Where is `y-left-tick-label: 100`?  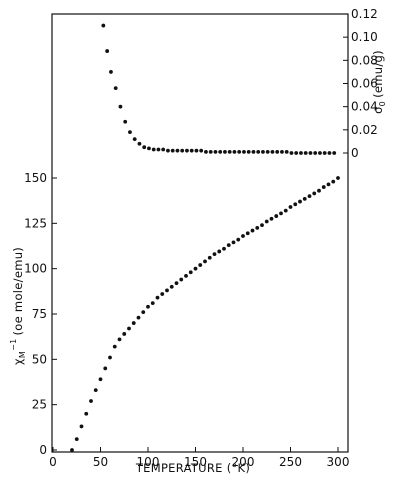
y-left-tick-label: 100 is located at coordinates (35, 269).